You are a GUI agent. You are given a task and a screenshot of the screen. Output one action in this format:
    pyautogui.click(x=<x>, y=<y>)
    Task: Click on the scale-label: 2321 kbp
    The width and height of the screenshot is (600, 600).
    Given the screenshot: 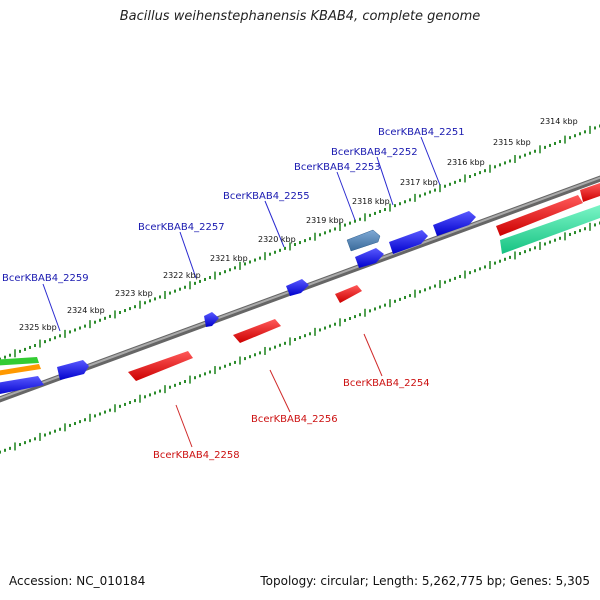 What is the action you would take?
    pyautogui.click(x=229, y=258)
    